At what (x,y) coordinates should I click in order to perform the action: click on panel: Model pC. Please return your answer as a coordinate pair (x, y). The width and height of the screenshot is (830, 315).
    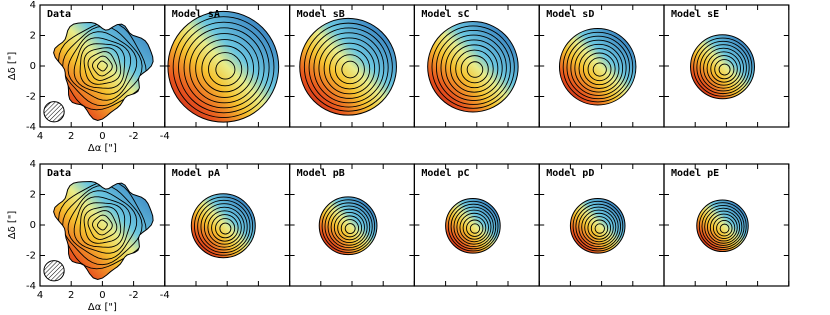
    Looking at the image, I should click on (476, 225).